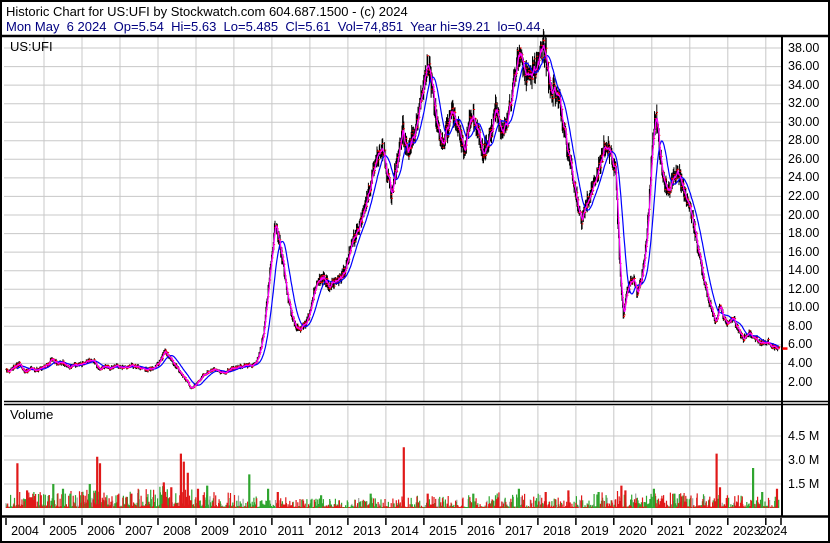 Image resolution: width=830 pixels, height=543 pixels. I want to click on price-axis-tick-label: 28.00, so click(804, 140).